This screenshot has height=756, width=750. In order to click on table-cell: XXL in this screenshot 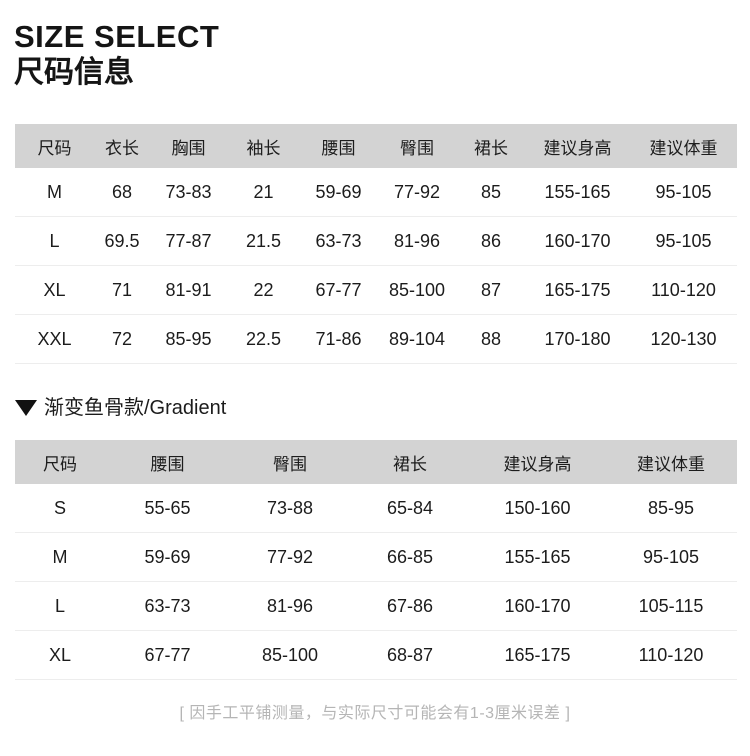, I will do `click(54, 339)`.